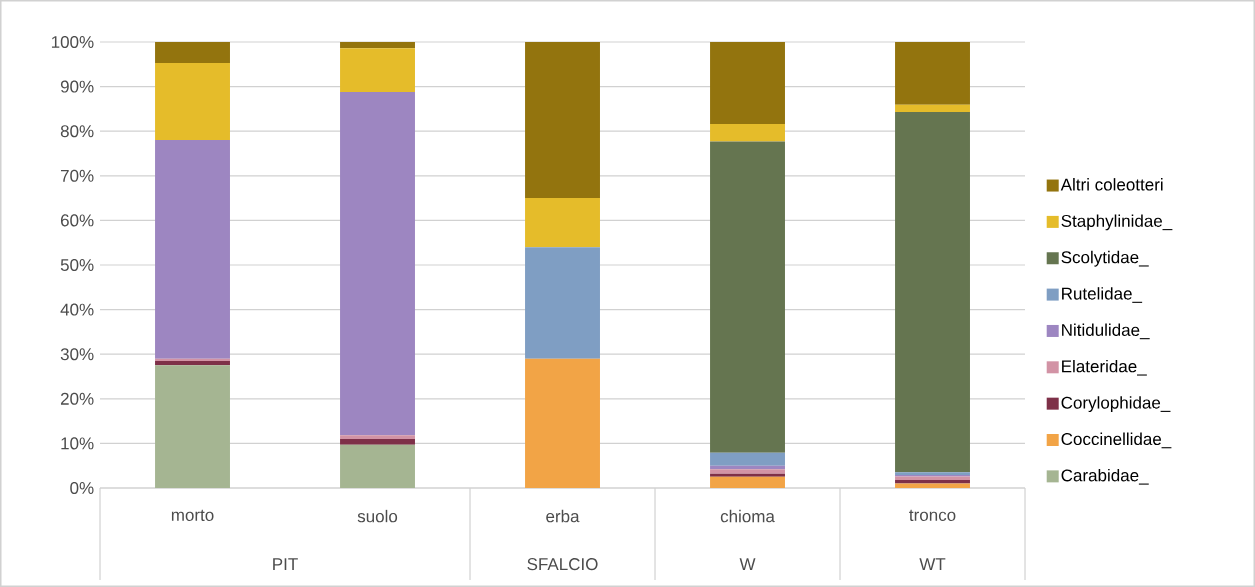  Describe the element at coordinates (77, 131) in the screenshot. I see `y-tick-label: 80%` at that location.